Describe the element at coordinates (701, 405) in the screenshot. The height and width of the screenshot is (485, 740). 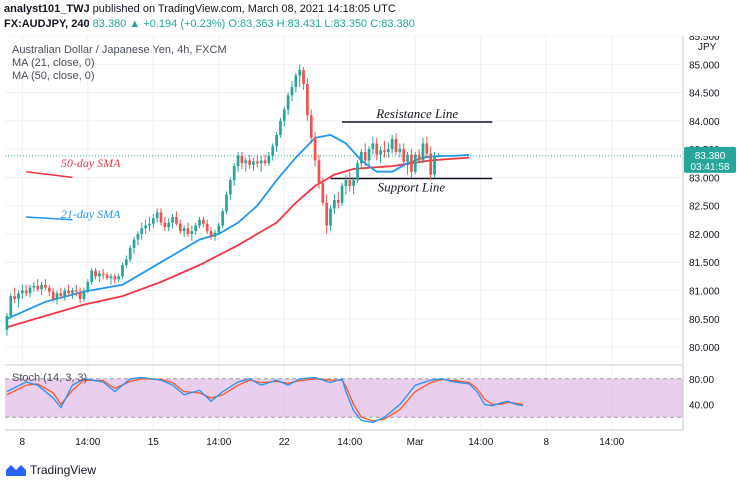
I see `stoch-tick-label: 40.00` at that location.